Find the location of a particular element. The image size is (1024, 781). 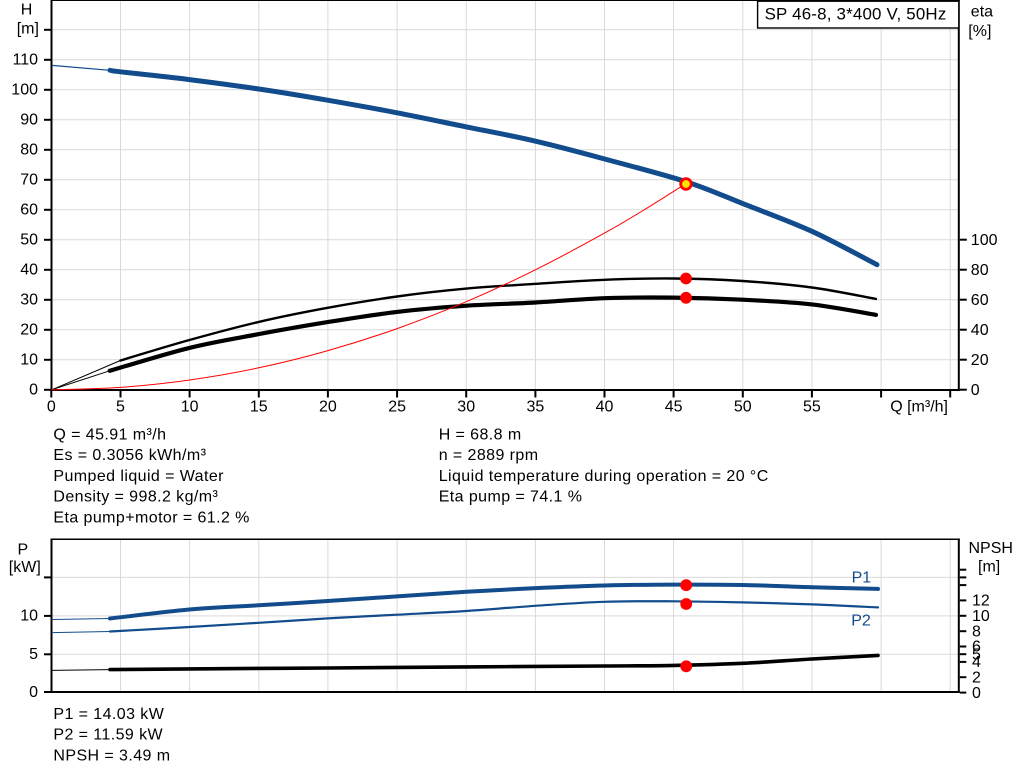

svg-text: Density = 998.2 kg/m³ is located at coordinates (135, 497).